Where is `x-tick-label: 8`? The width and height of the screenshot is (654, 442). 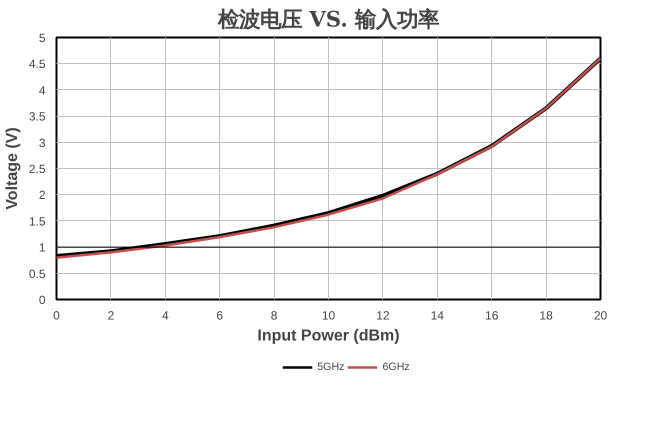 x-tick-label: 8 is located at coordinates (274, 315).